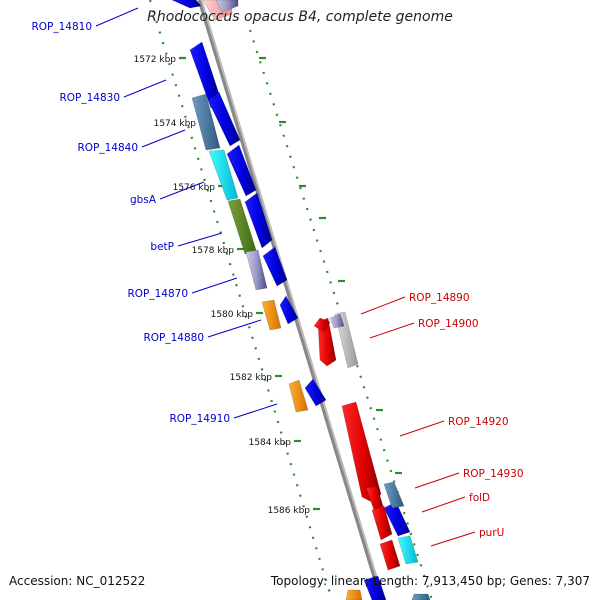 The image size is (600, 600). I want to click on gene-purU, so click(390, 555).